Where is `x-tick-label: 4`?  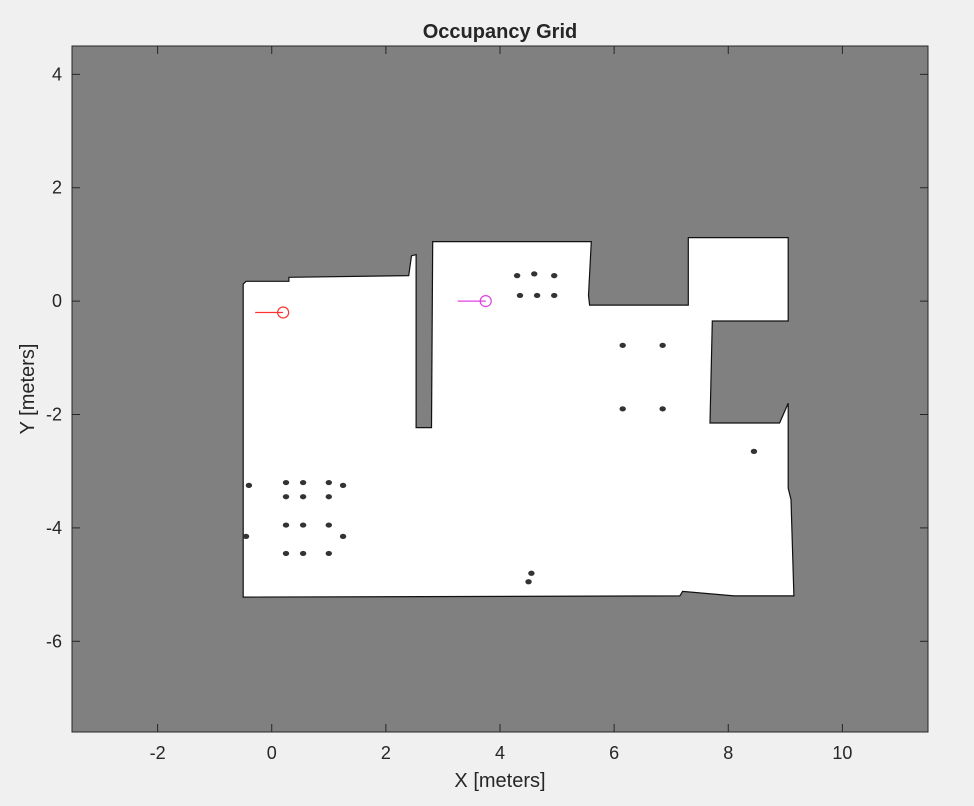
x-tick-label: 4 is located at coordinates (500, 753).